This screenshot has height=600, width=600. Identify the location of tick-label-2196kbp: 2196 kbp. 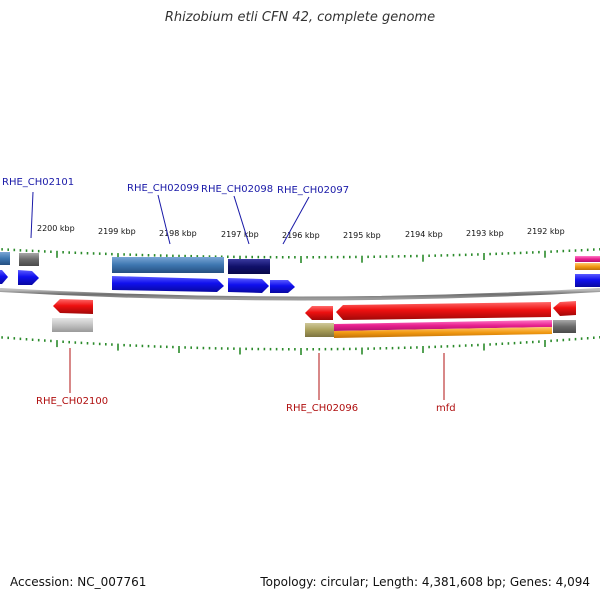
(301, 235).